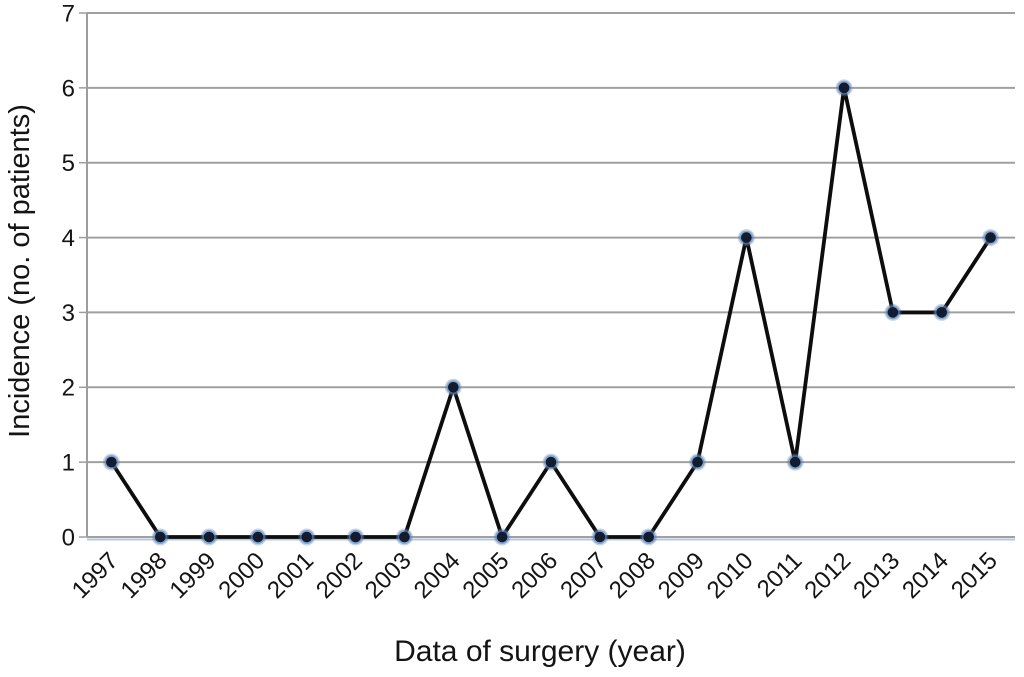  Describe the element at coordinates (68, 463) in the screenshot. I see `y-tick-label: 1` at that location.